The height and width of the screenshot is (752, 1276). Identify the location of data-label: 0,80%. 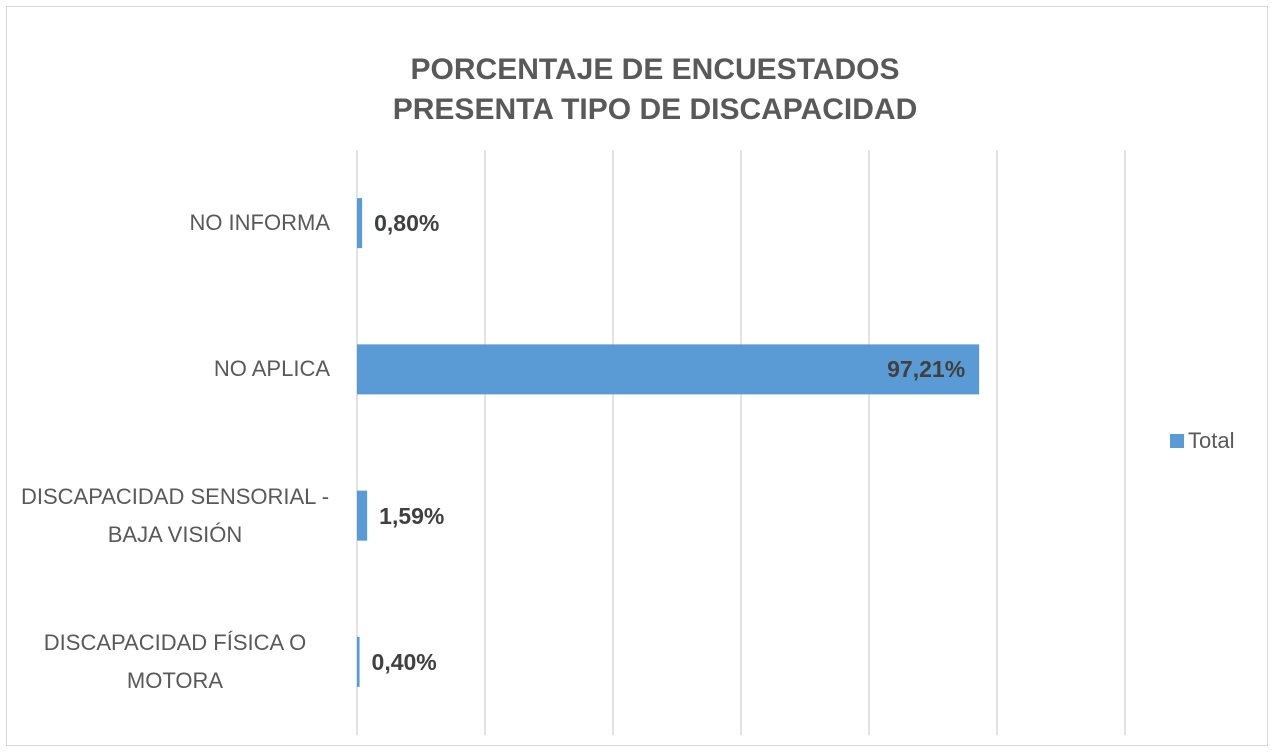
(407, 223).